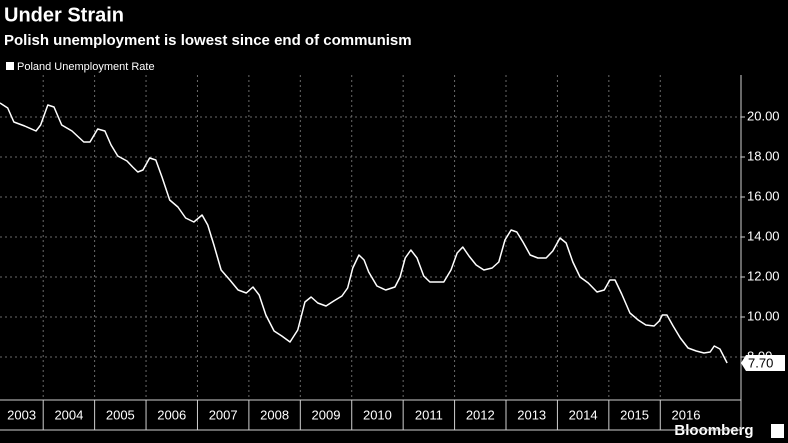 The height and width of the screenshot is (443, 788). I want to click on x-tick-label: 2013, so click(531, 414).